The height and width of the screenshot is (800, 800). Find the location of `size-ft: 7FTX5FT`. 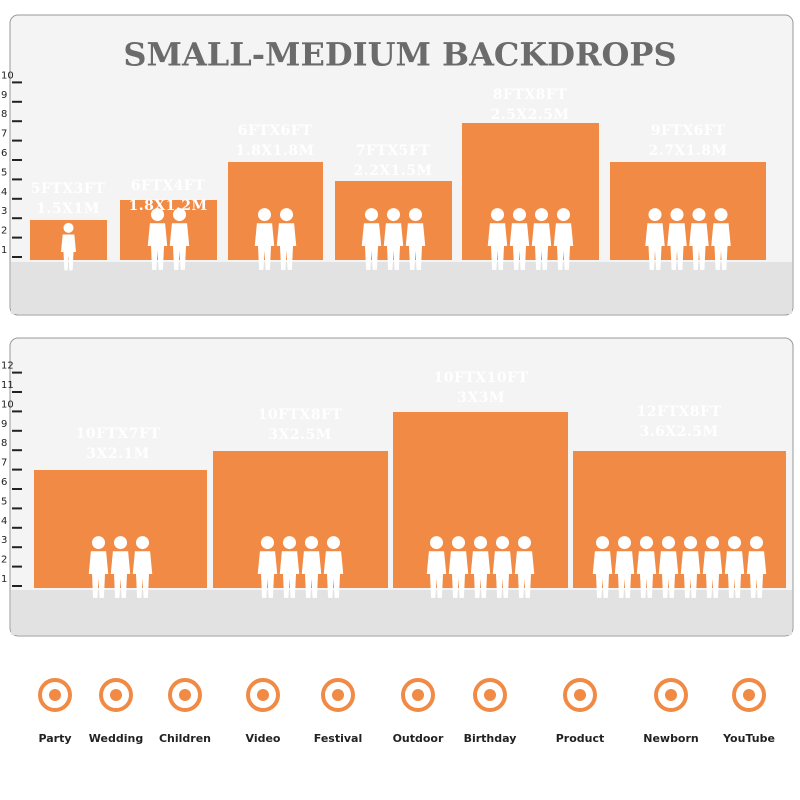

size-ft: 7FTX5FT is located at coordinates (393, 151).